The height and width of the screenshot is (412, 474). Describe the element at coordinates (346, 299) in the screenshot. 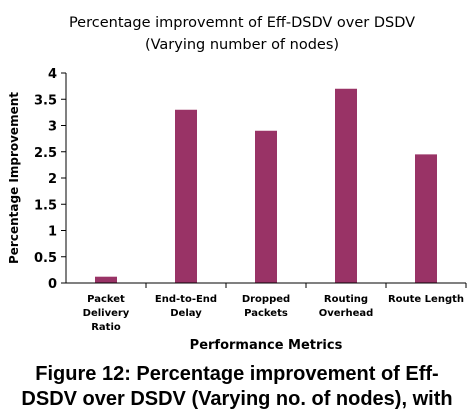

I see `x-tick-label: Routing` at that location.